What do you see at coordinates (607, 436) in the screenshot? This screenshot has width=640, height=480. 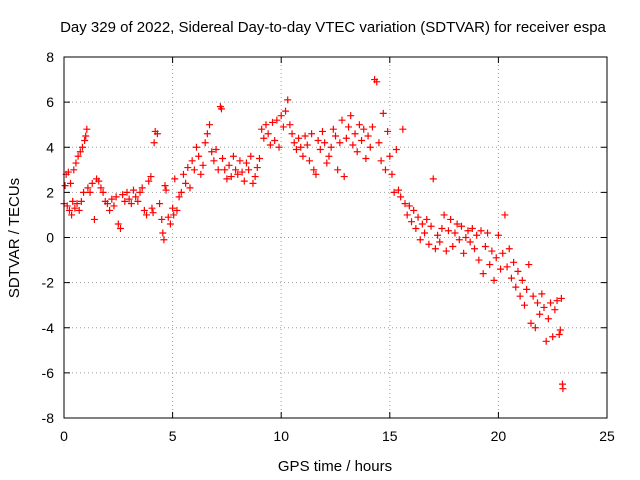 I see `x-tick-label: 25` at bounding box center [607, 436].